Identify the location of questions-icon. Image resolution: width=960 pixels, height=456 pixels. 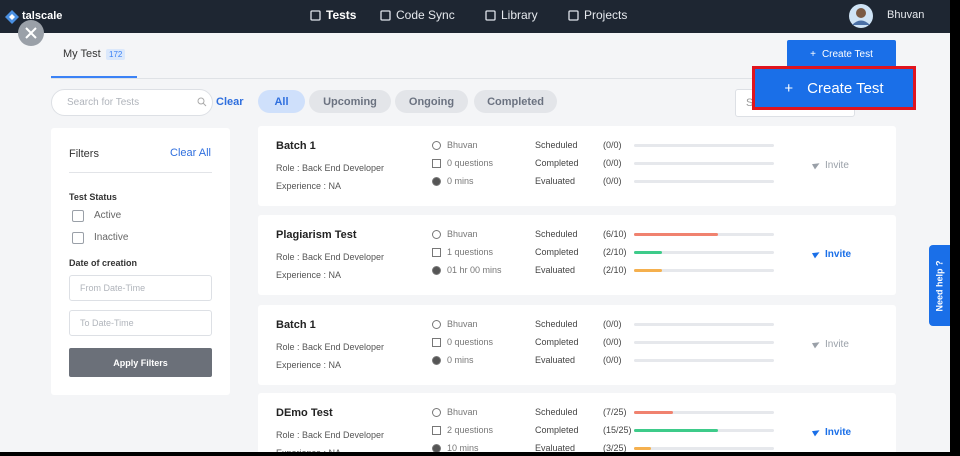
(436, 430).